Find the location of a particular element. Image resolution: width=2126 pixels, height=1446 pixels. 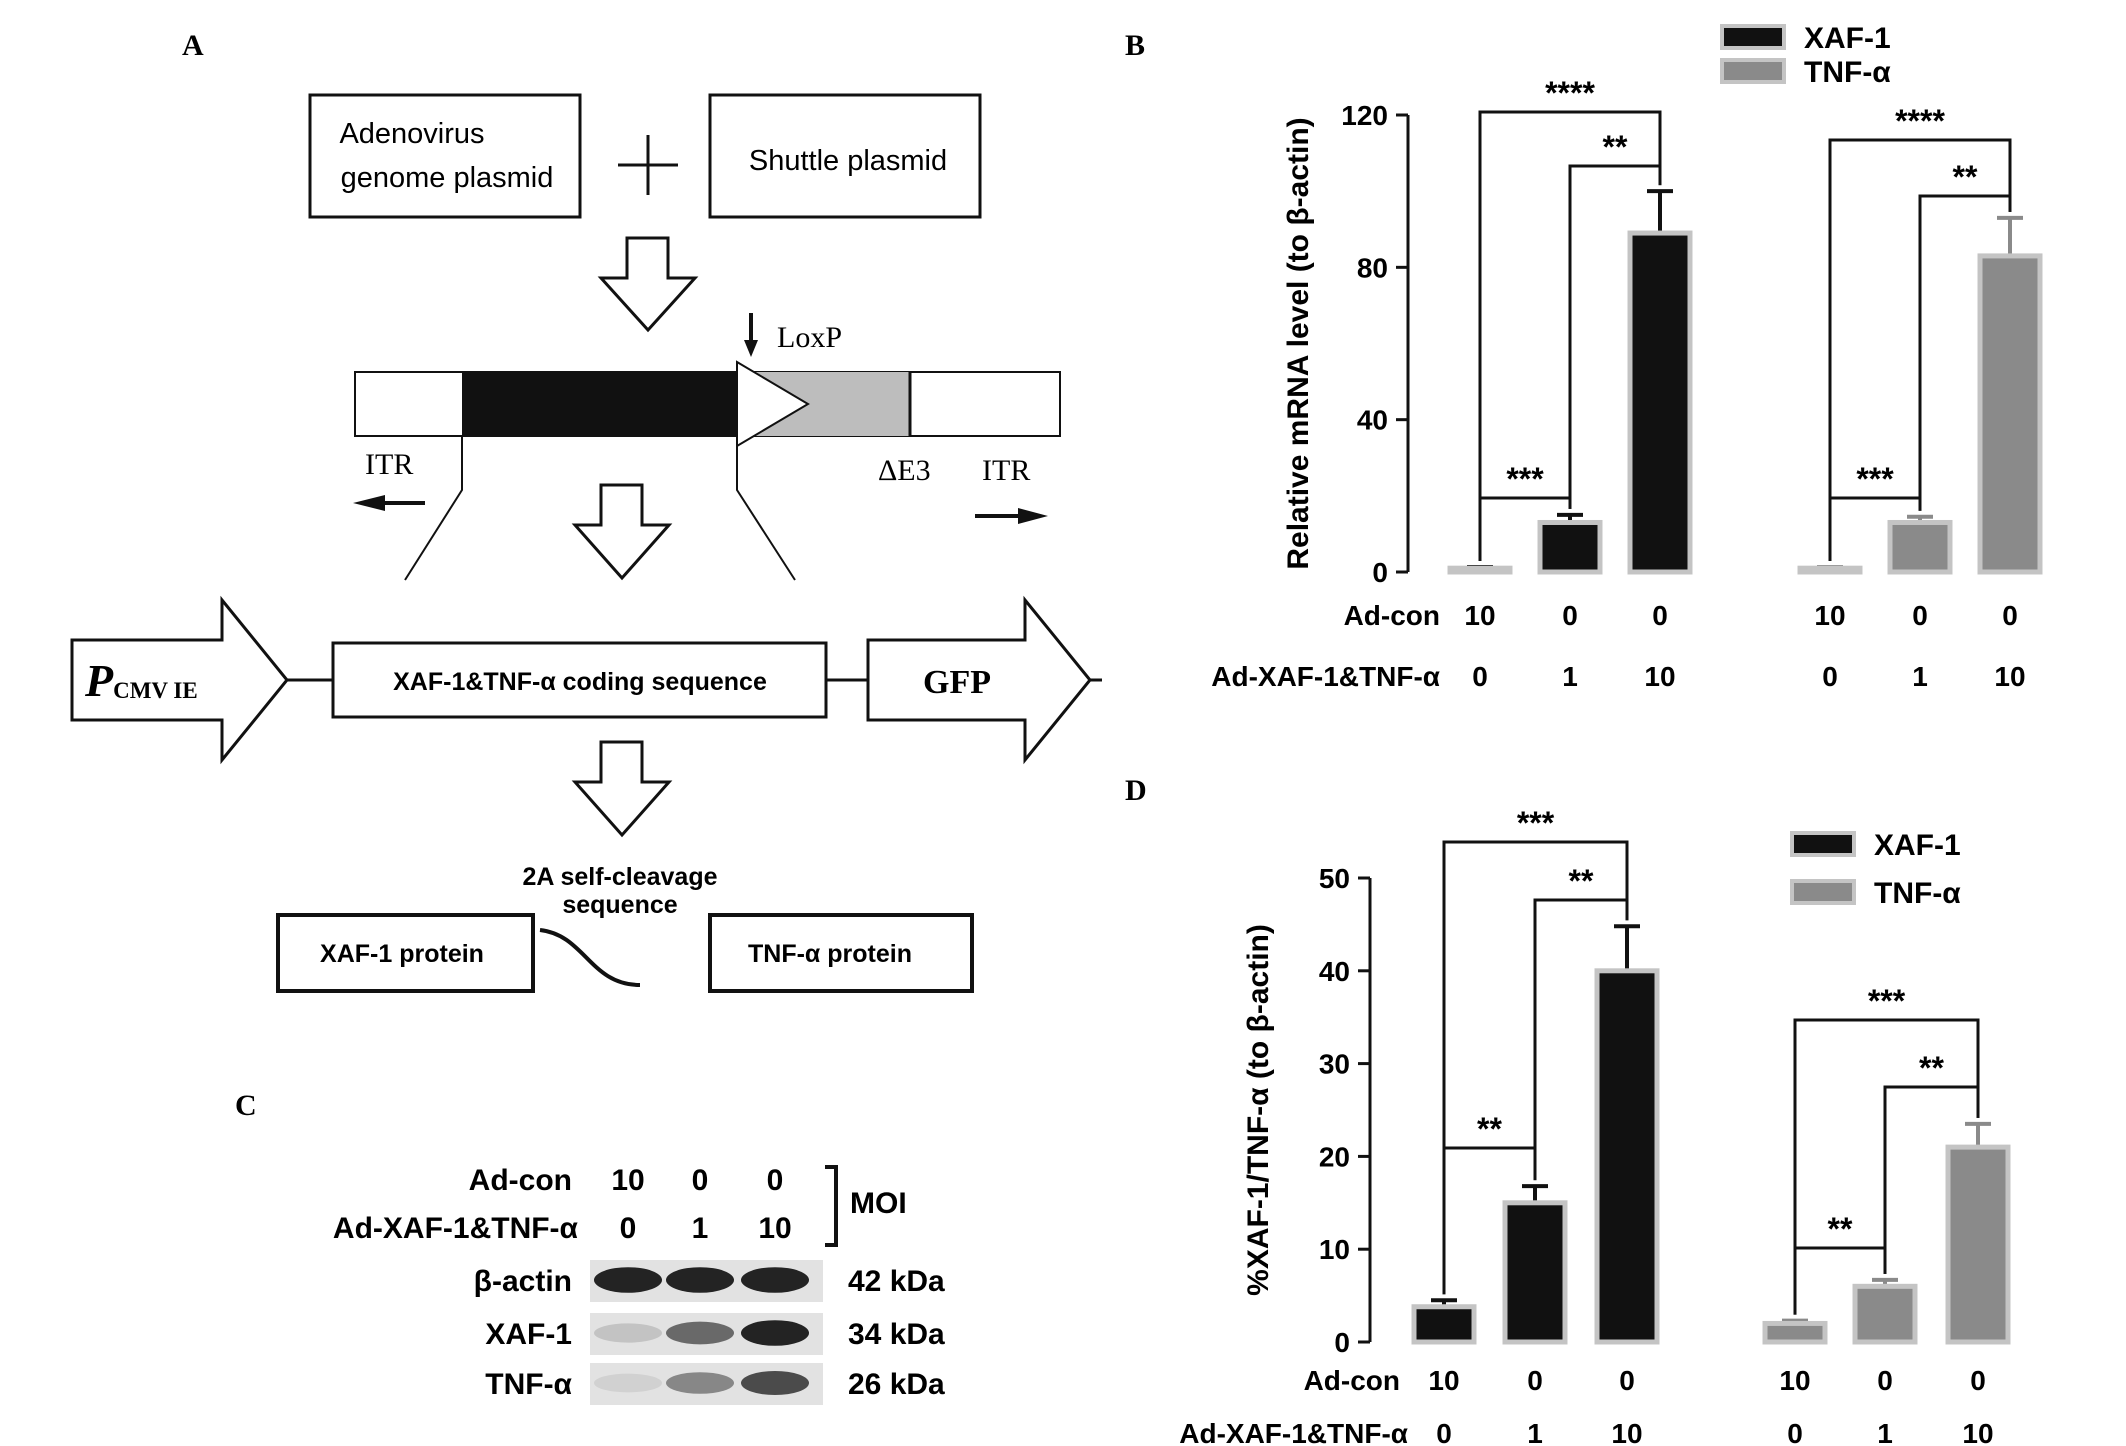

y-axis-label: Relative mRNA level (to β-actin) is located at coordinates (1298, 343).